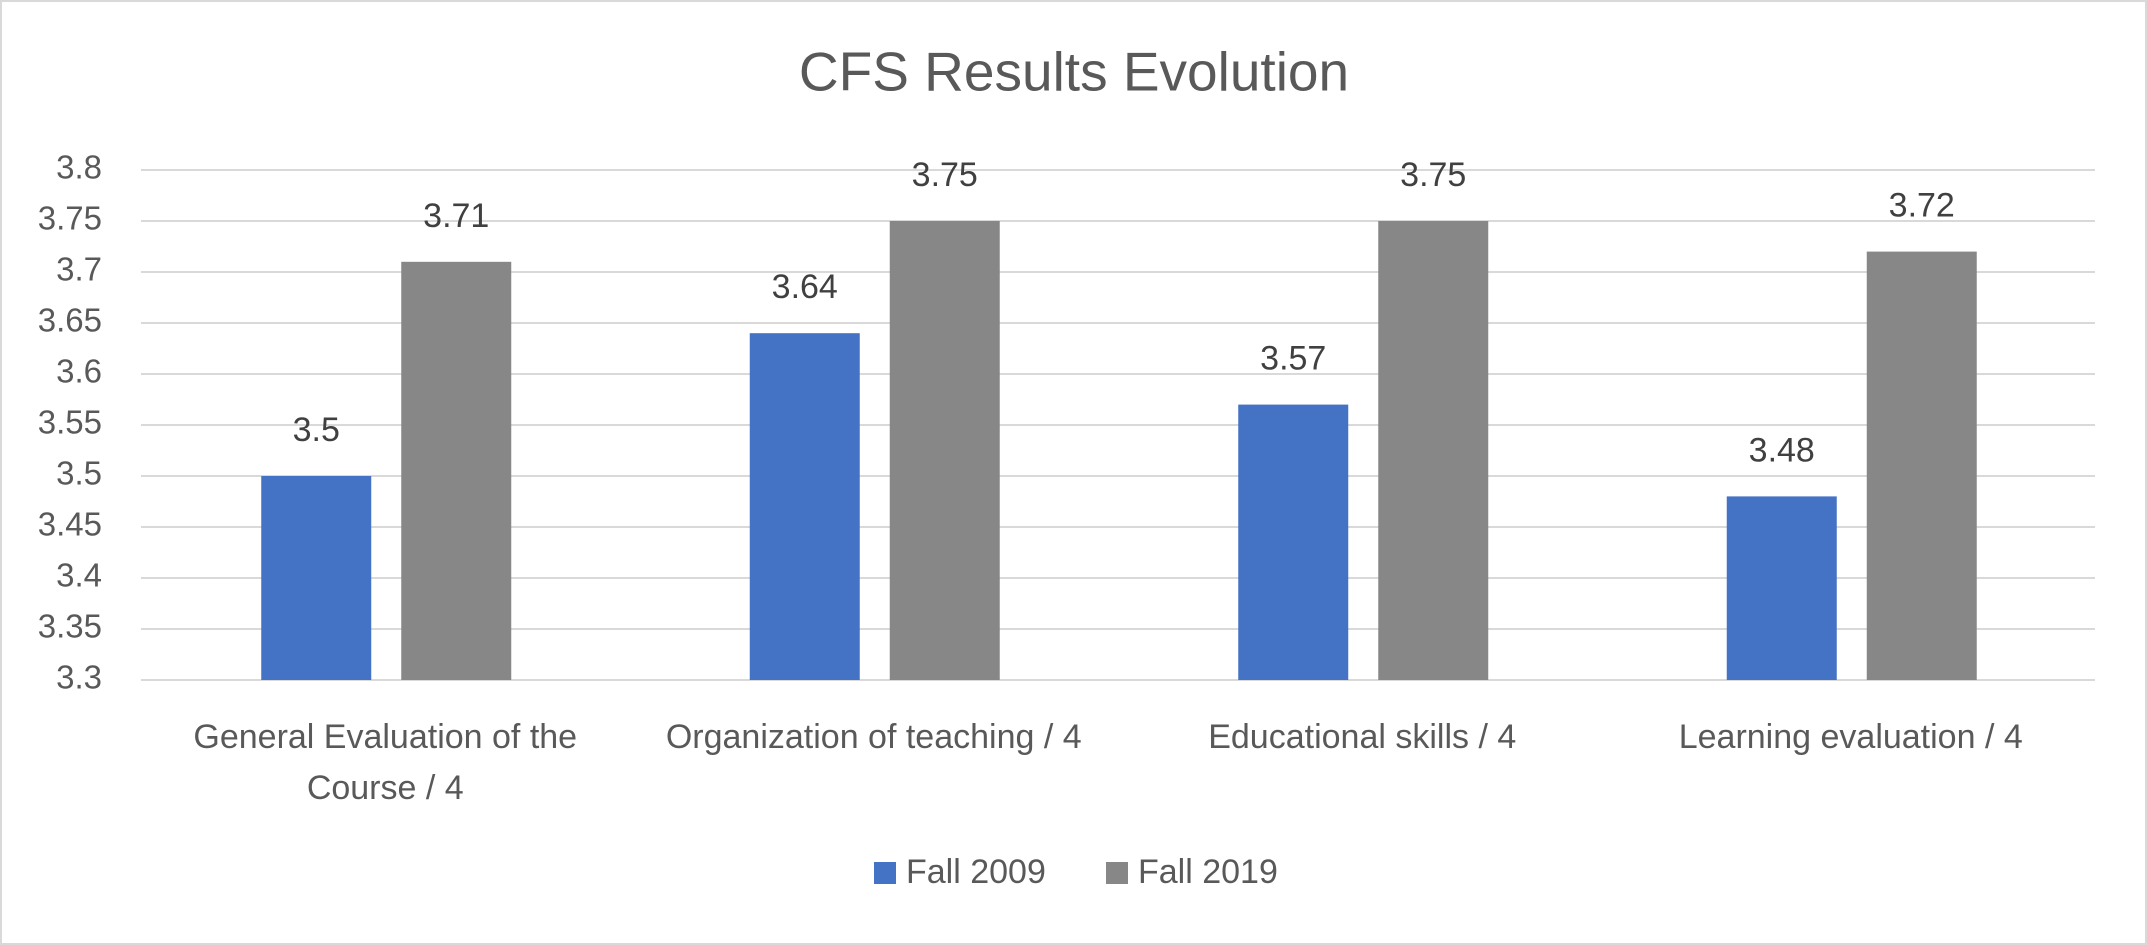 The width and height of the screenshot is (2147, 945). Describe the element at coordinates (1782, 450) in the screenshot. I see `data-label: 3.48` at that location.